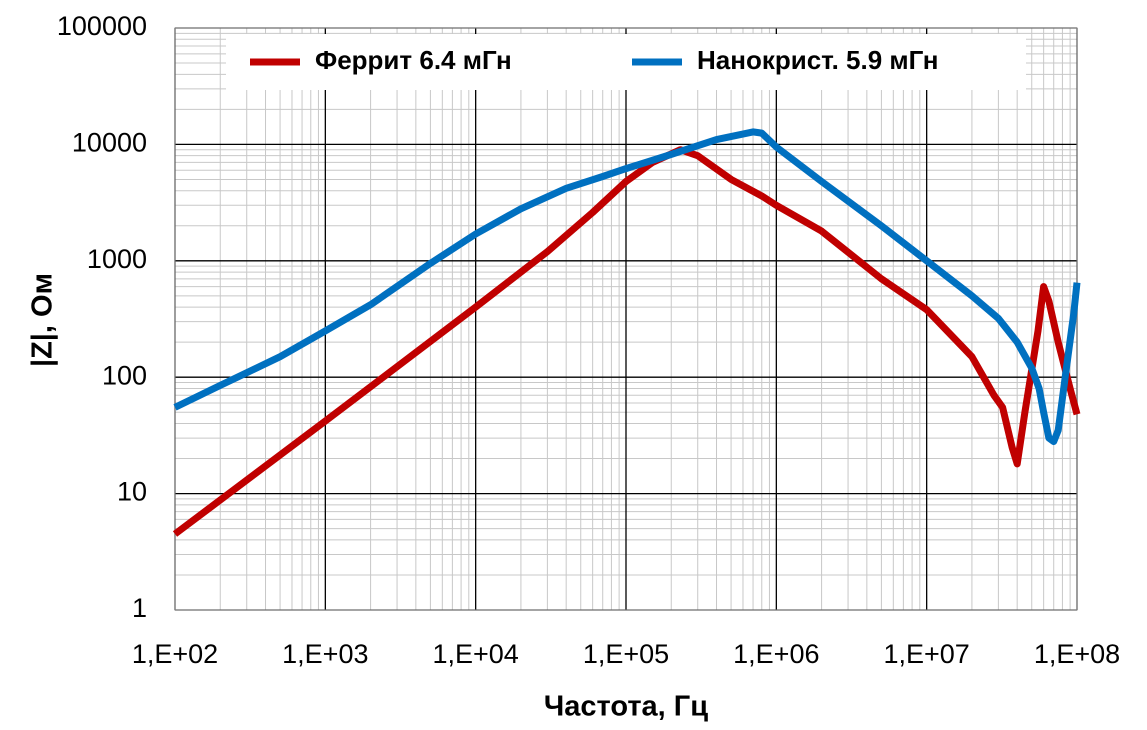 The height and width of the screenshot is (730, 1147). What do you see at coordinates (413, 60) in the screenshot?
I see `legend-label: Феррит 6.4 мГн` at bounding box center [413, 60].